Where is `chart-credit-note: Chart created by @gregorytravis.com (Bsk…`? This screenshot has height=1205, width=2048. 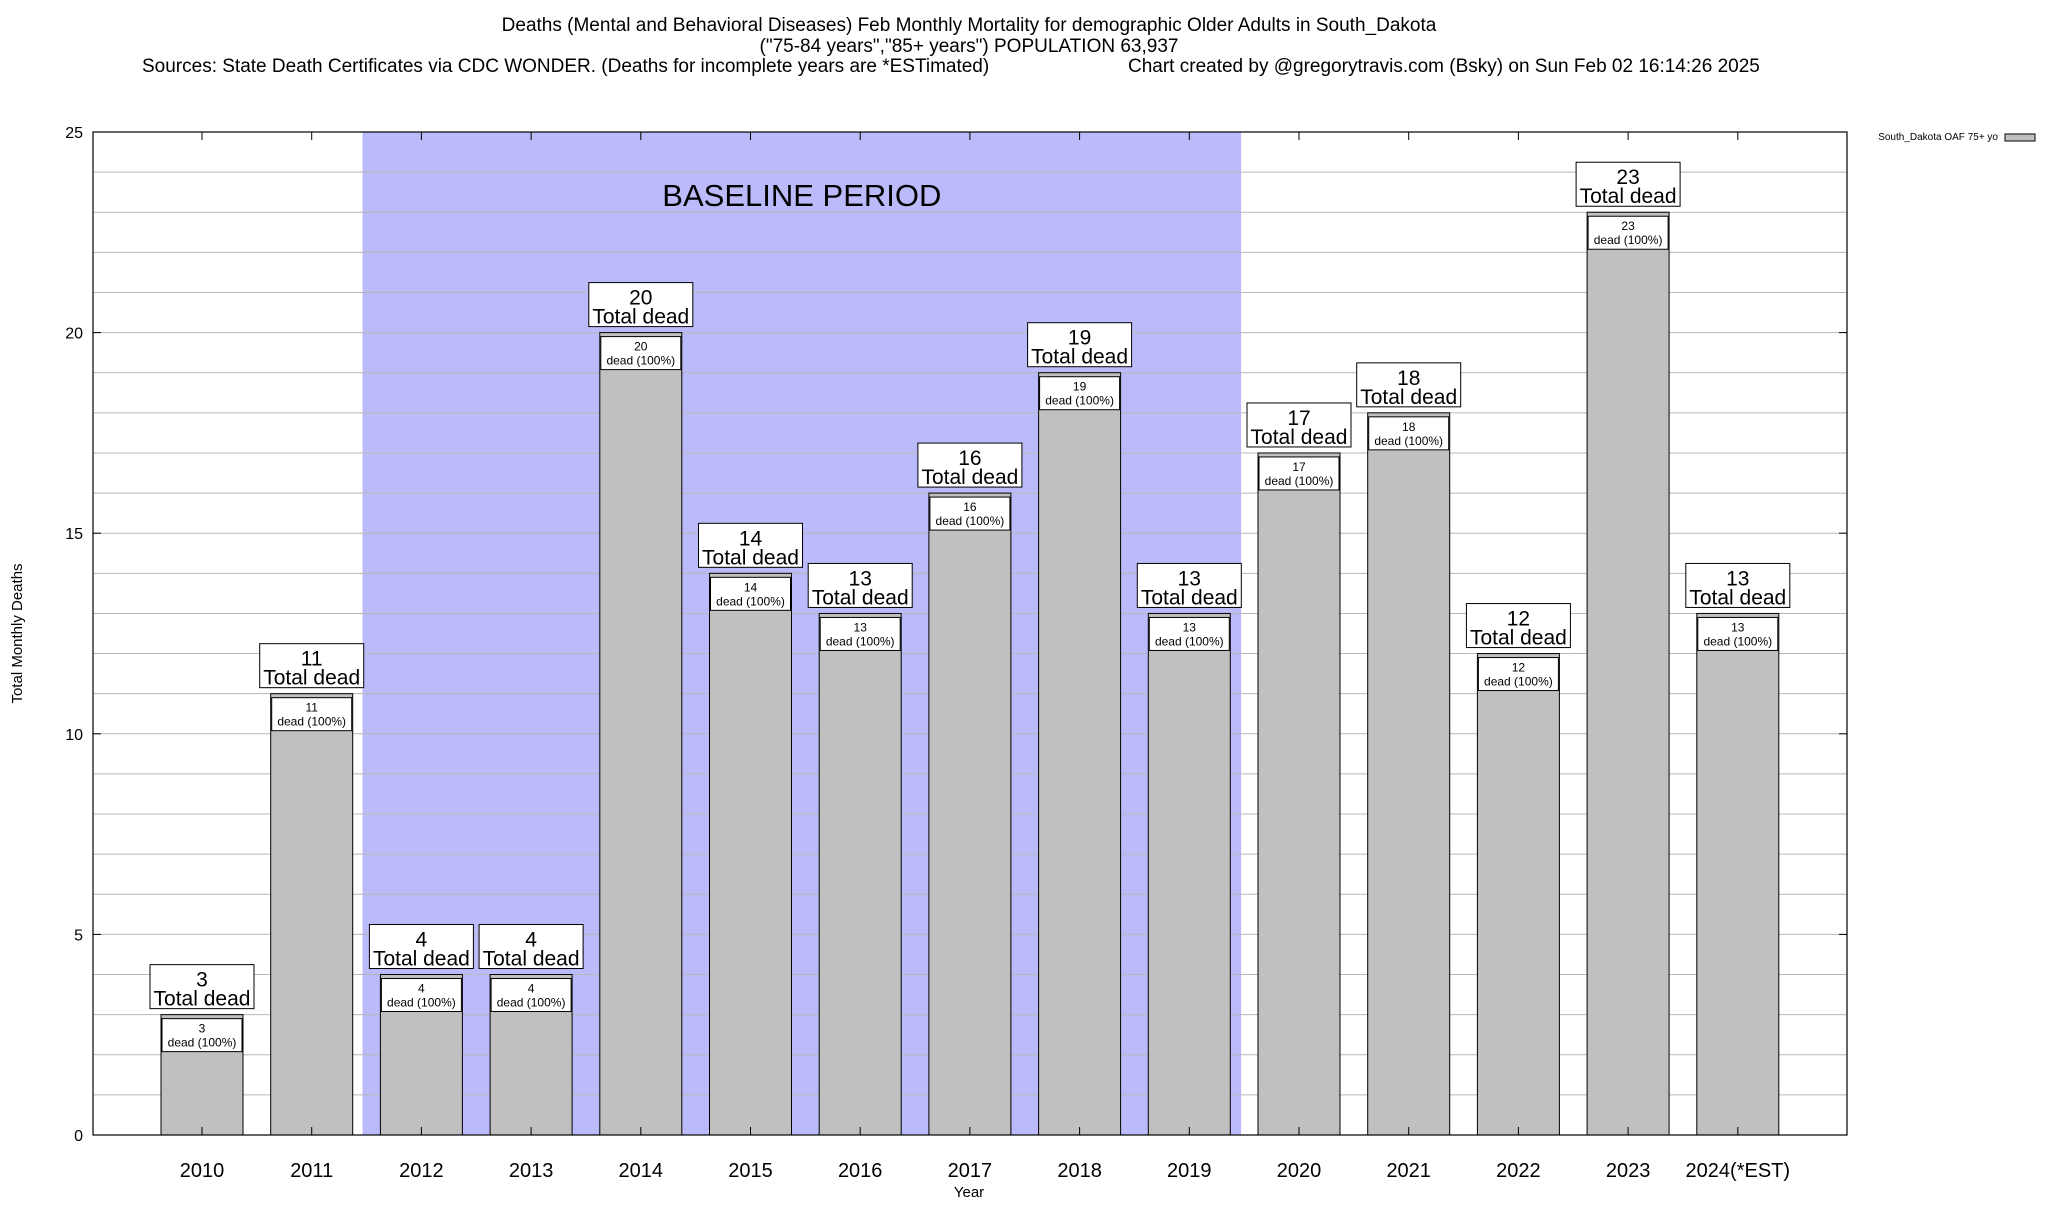 chart-credit-note: Chart created by @gregorytravis.com (Bsk… is located at coordinates (1444, 66).